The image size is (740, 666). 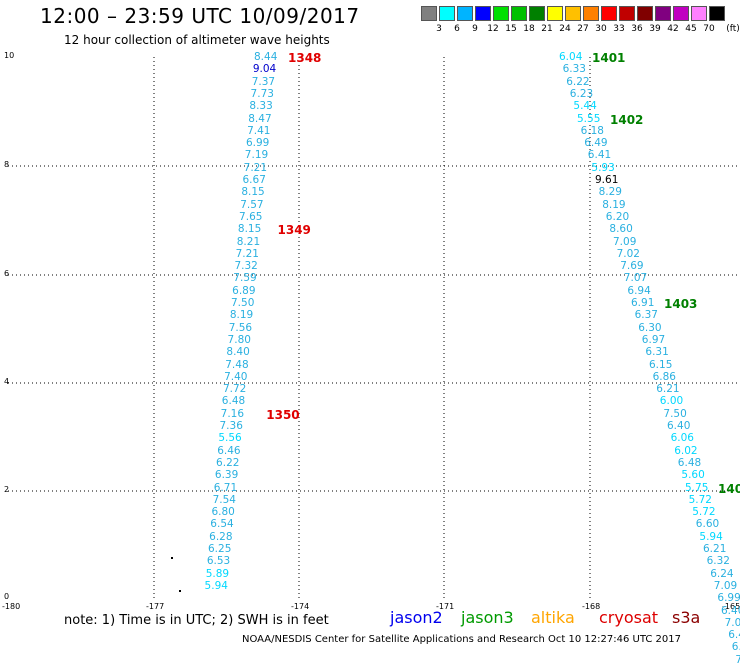 What do you see at coordinates (253, 192) in the screenshot?
I see `track1-swh-value: 8.15` at bounding box center [253, 192].